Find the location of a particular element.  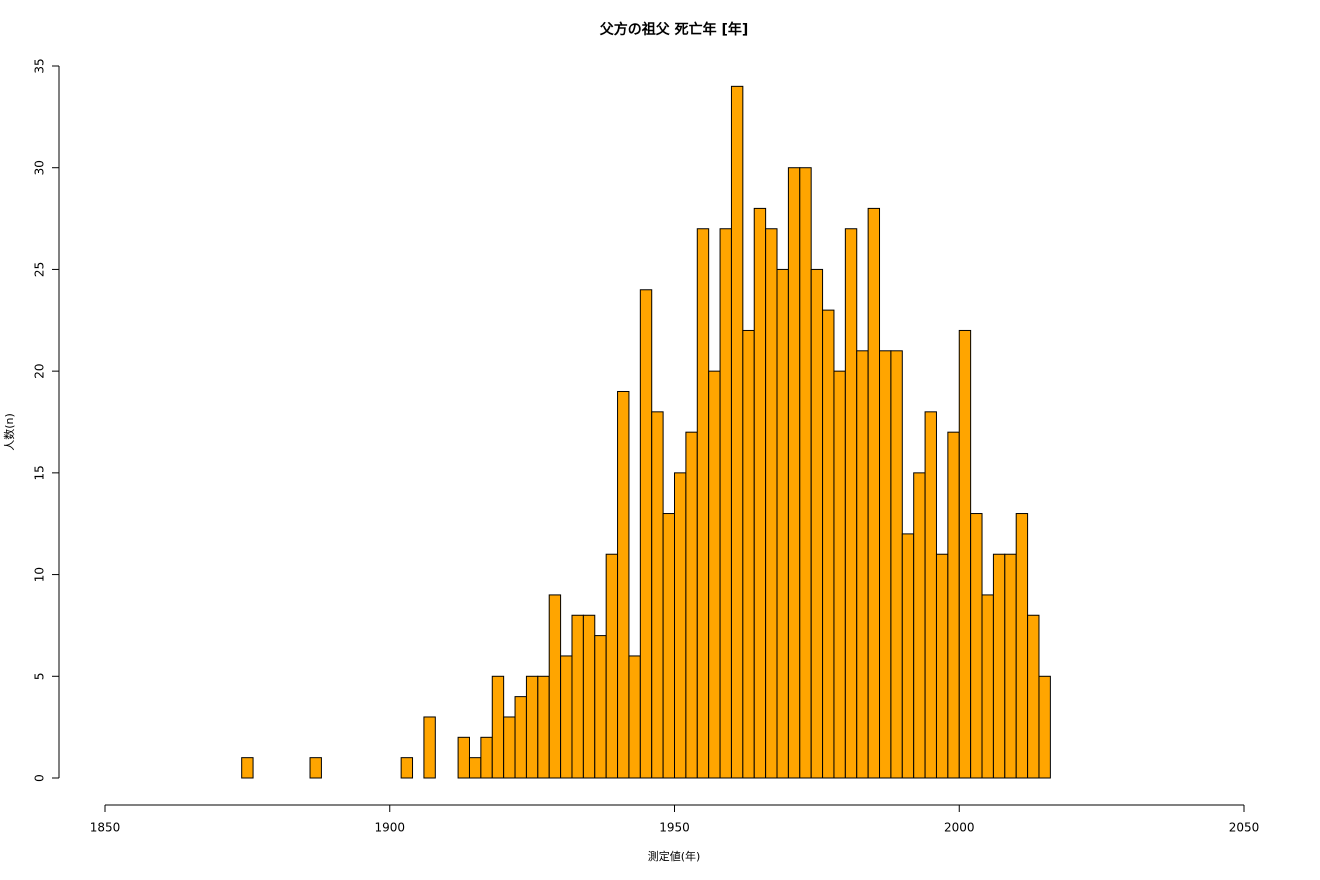

x-axis-label: 測定値(年) is located at coordinates (674, 856).